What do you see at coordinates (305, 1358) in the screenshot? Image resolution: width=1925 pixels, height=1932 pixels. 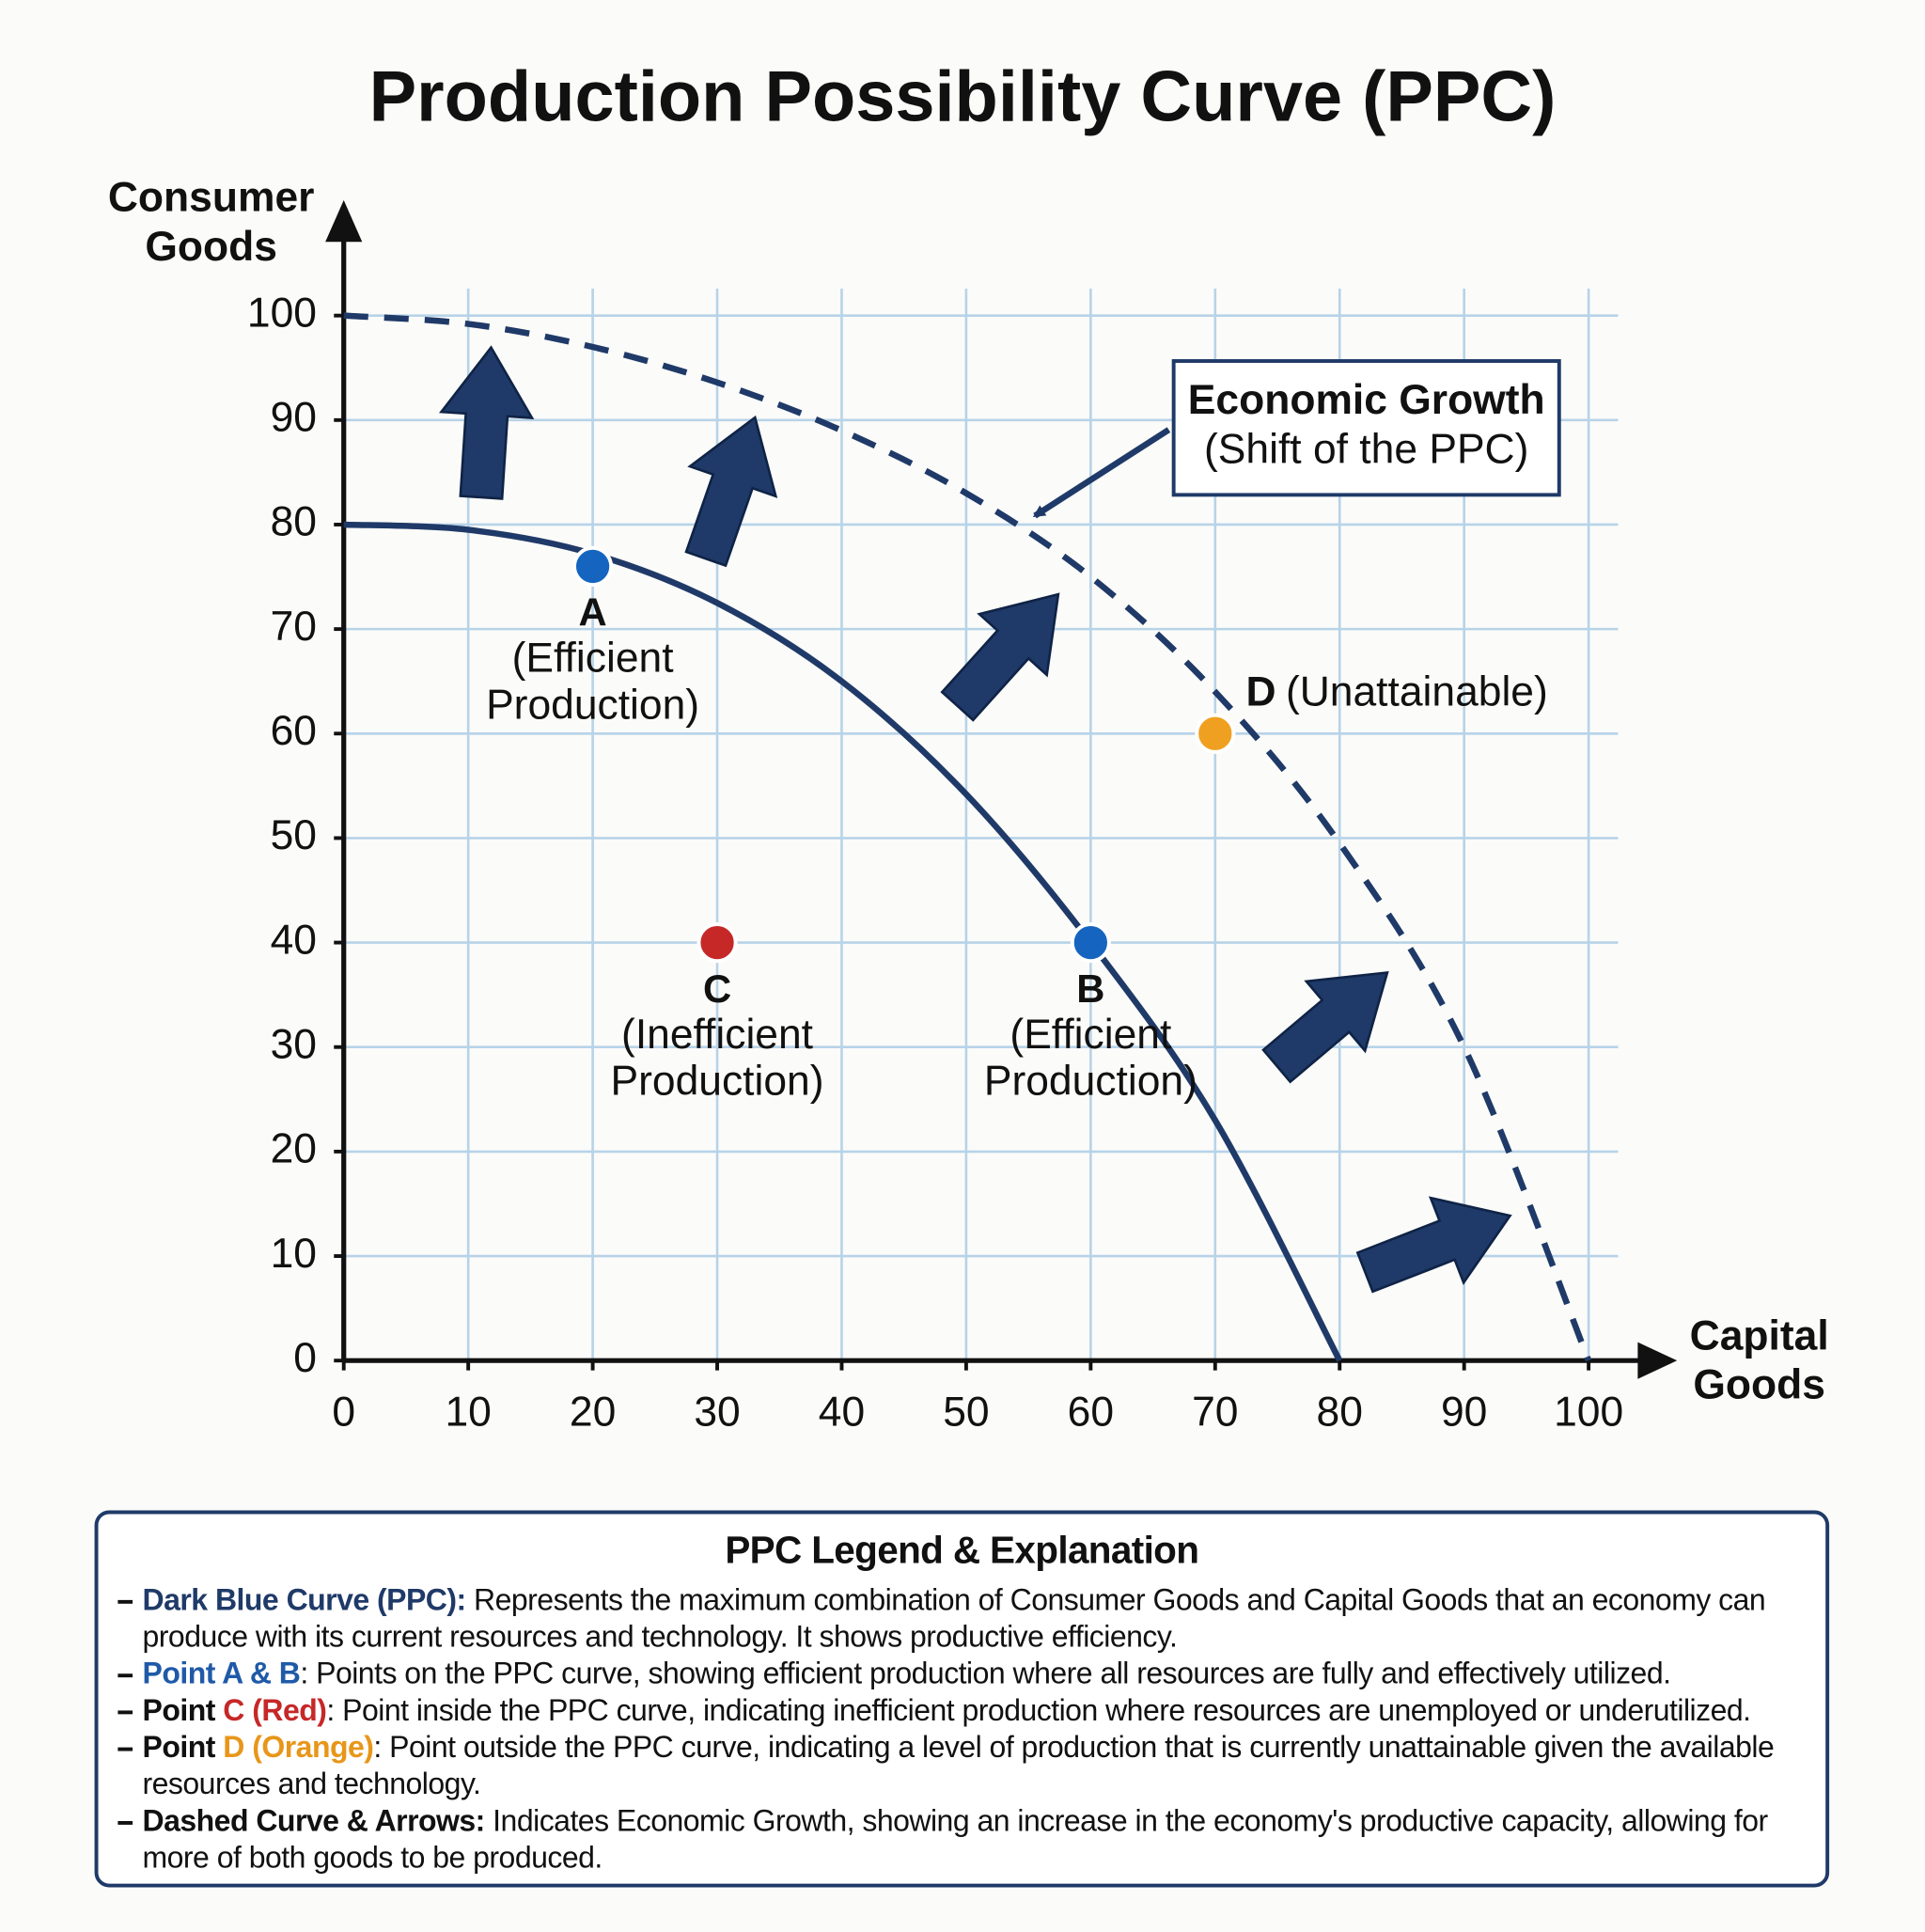 I see `y-tick-label: 0` at bounding box center [305, 1358].